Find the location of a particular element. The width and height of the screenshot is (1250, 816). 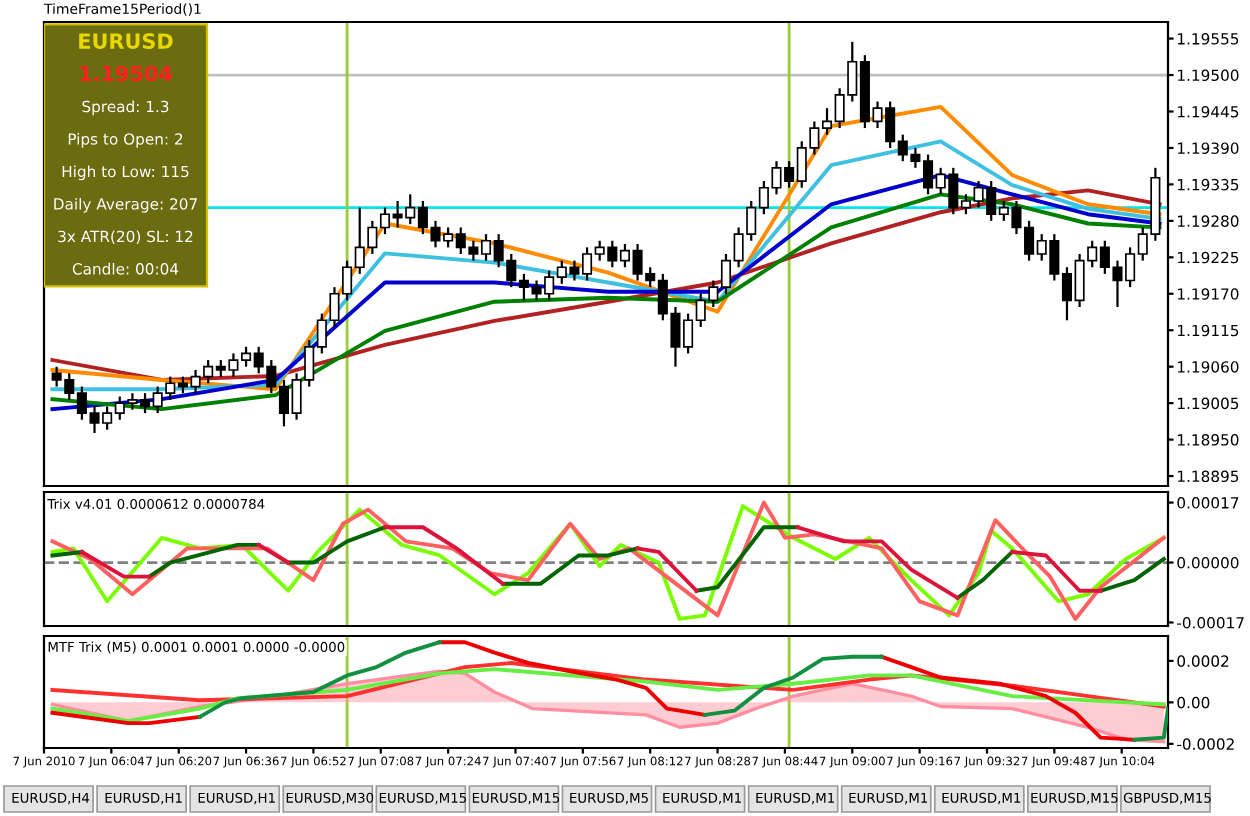

annotation: EURUSD is located at coordinates (126, 41).